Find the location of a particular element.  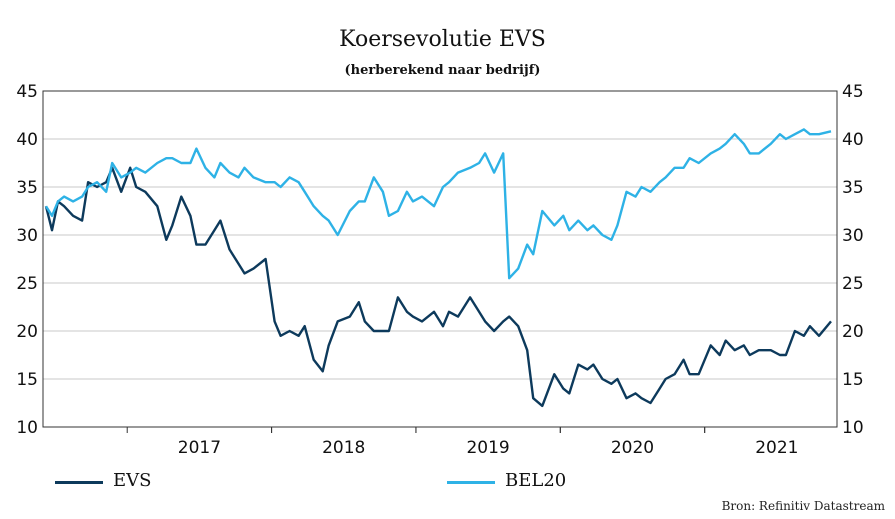

y-tick-label-right: 20 is located at coordinates (853, 332).